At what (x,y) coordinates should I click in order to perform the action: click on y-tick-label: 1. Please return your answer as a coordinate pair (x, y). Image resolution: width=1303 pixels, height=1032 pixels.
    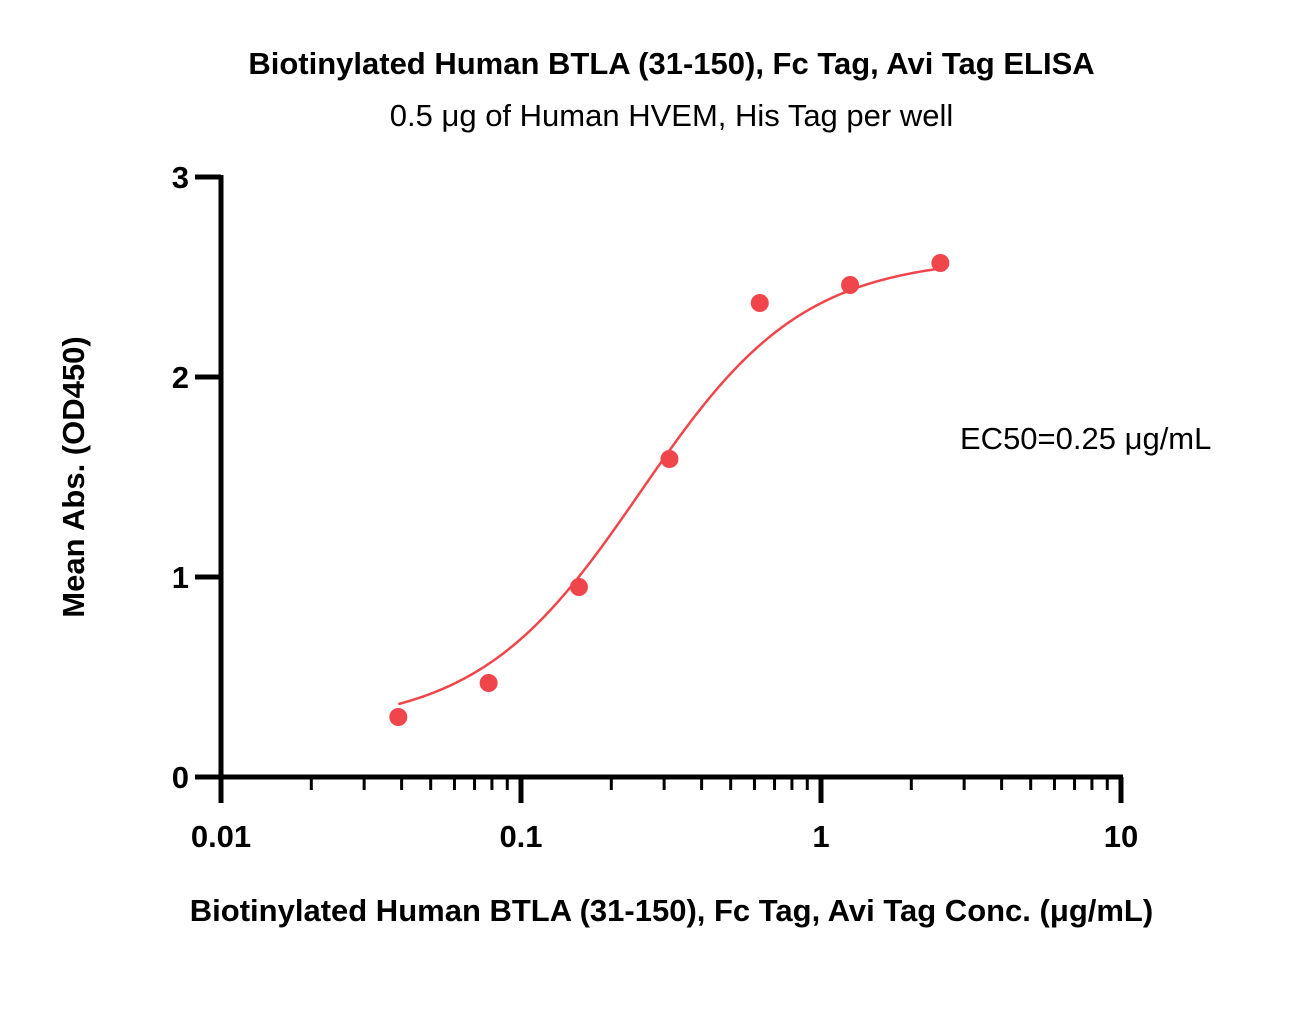
    Looking at the image, I should click on (180, 577).